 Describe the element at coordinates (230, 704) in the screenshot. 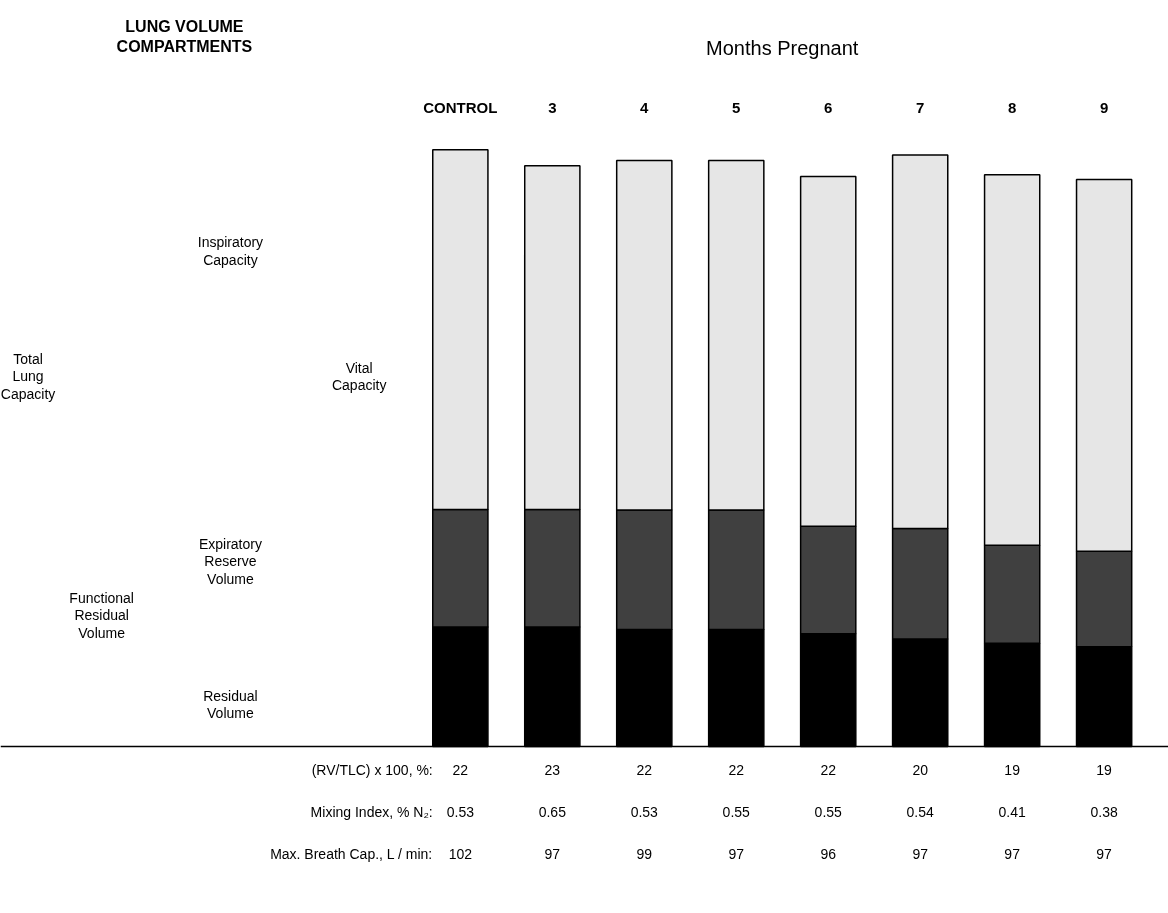

I see `text: Residual Volume` at that location.